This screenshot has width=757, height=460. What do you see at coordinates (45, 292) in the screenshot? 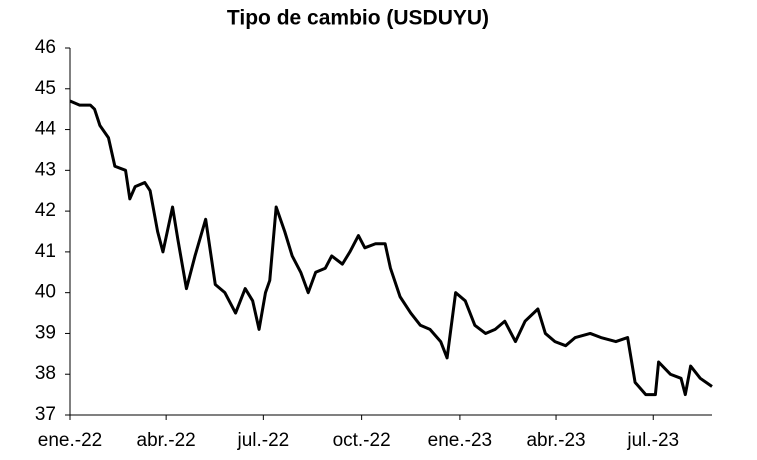
I see `y-tick-label: 40` at bounding box center [45, 292].